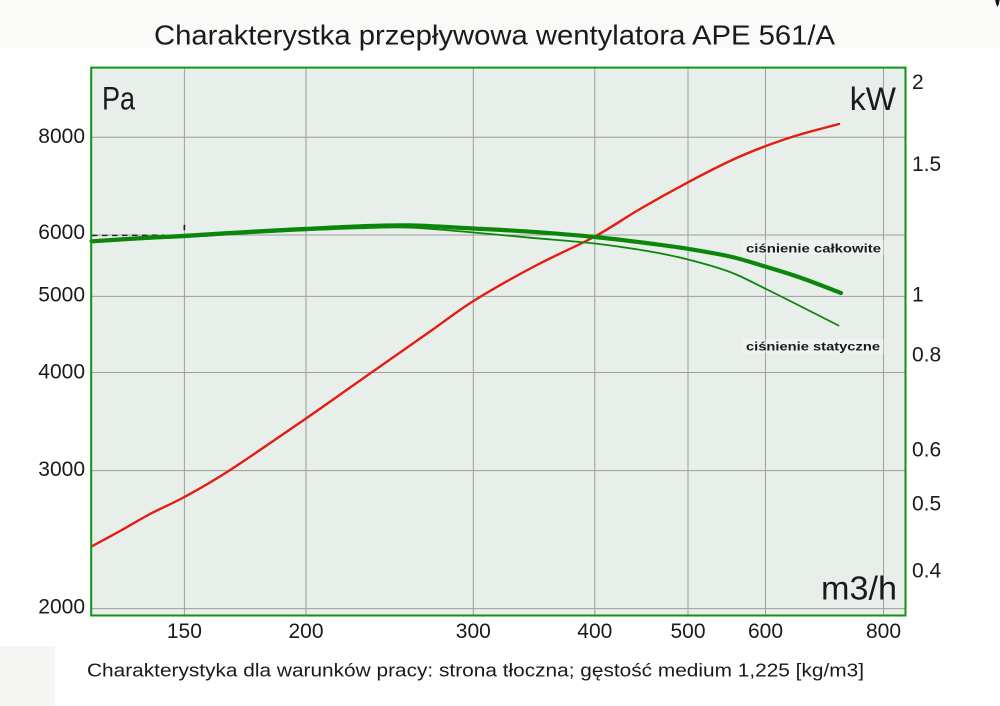 This screenshot has height=706, width=1000. What do you see at coordinates (61, 607) in the screenshot?
I see `svg-text: 2000` at bounding box center [61, 607].